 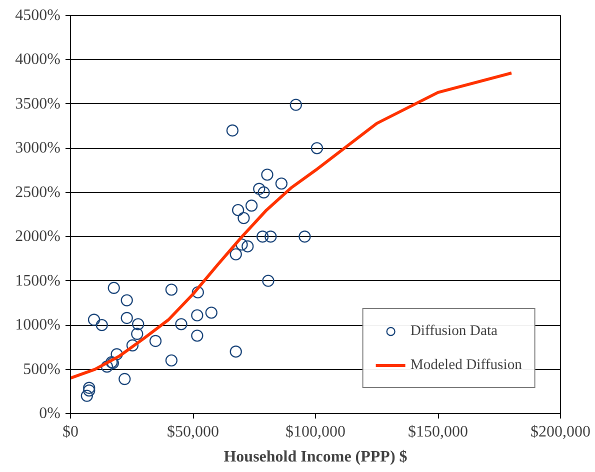 What do you see at coordinates (316, 432) in the screenshot?
I see `x-tick-label: $100,000` at bounding box center [316, 432].